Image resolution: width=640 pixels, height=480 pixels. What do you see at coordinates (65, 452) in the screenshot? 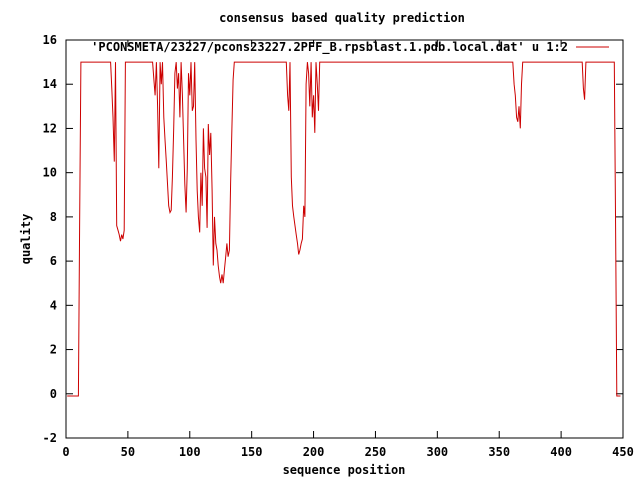
I see `x-tick-label: 0` at bounding box center [65, 452].